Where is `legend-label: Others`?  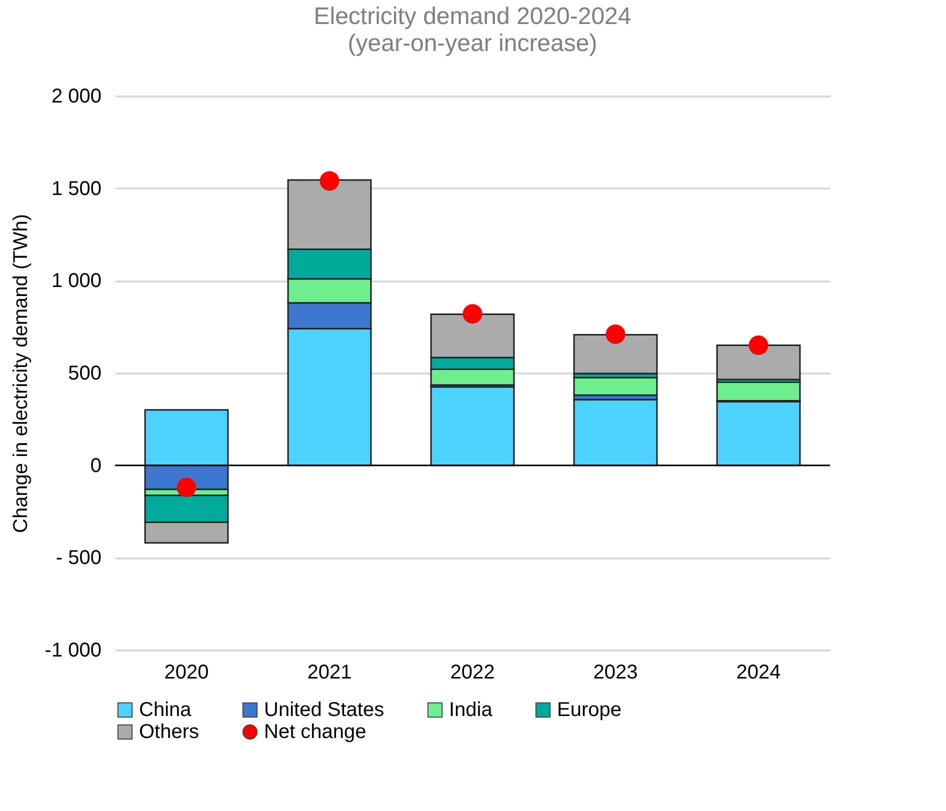
legend-label: Others is located at coordinates (169, 732).